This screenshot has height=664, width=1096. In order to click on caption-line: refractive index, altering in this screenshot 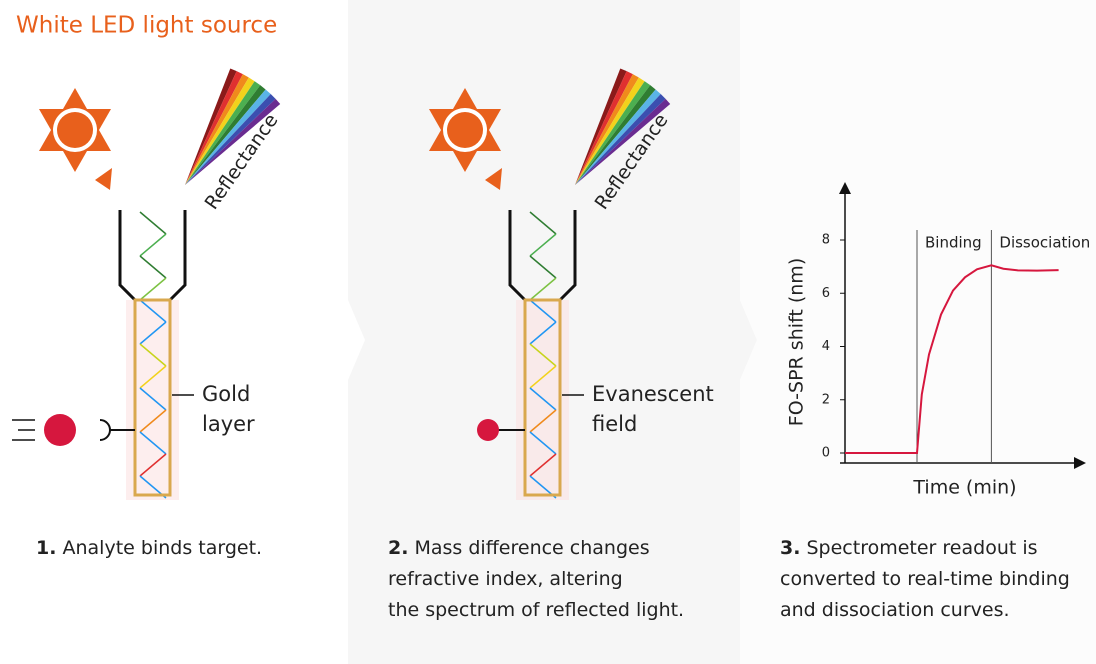, I will do `click(505, 579)`.